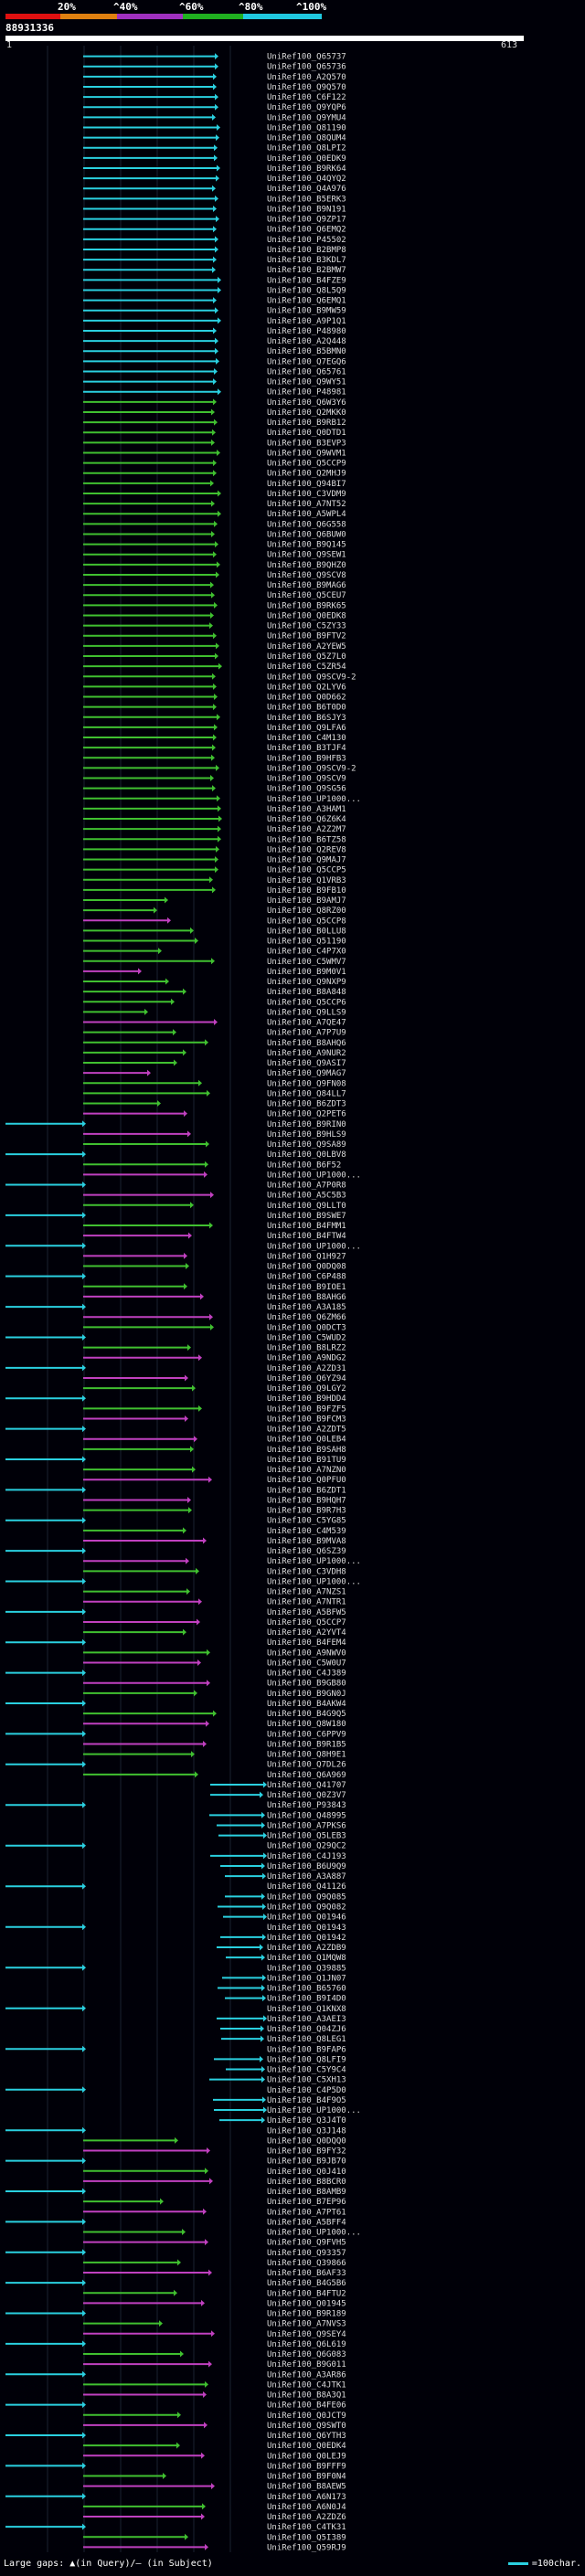 Image resolution: width=585 pixels, height=2576 pixels. What do you see at coordinates (307, 1674) in the screenshot?
I see `hit-label: UniRef100_C4J389` at bounding box center [307, 1674].